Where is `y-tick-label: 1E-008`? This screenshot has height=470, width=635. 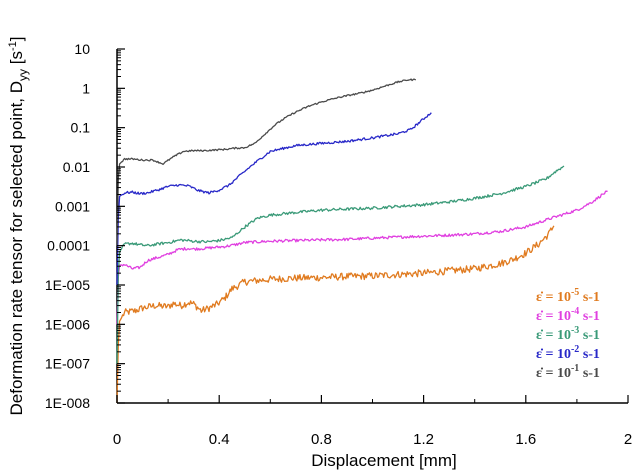 y-tick-label: 1E-008 is located at coordinates (67, 403).